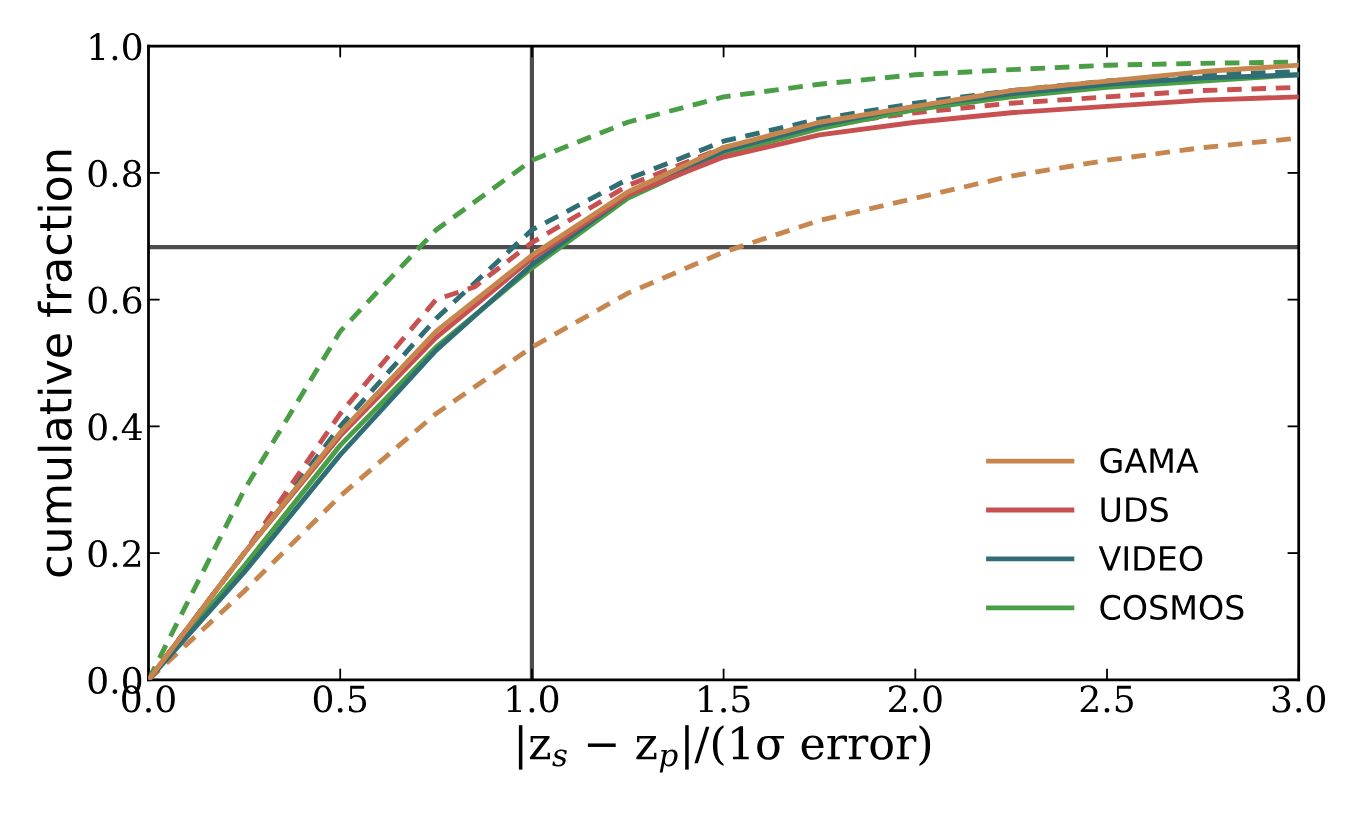 This screenshot has width=1350, height=825. What do you see at coordinates (724, 699) in the screenshot?
I see `x-tick-label: 1.5` at bounding box center [724, 699].